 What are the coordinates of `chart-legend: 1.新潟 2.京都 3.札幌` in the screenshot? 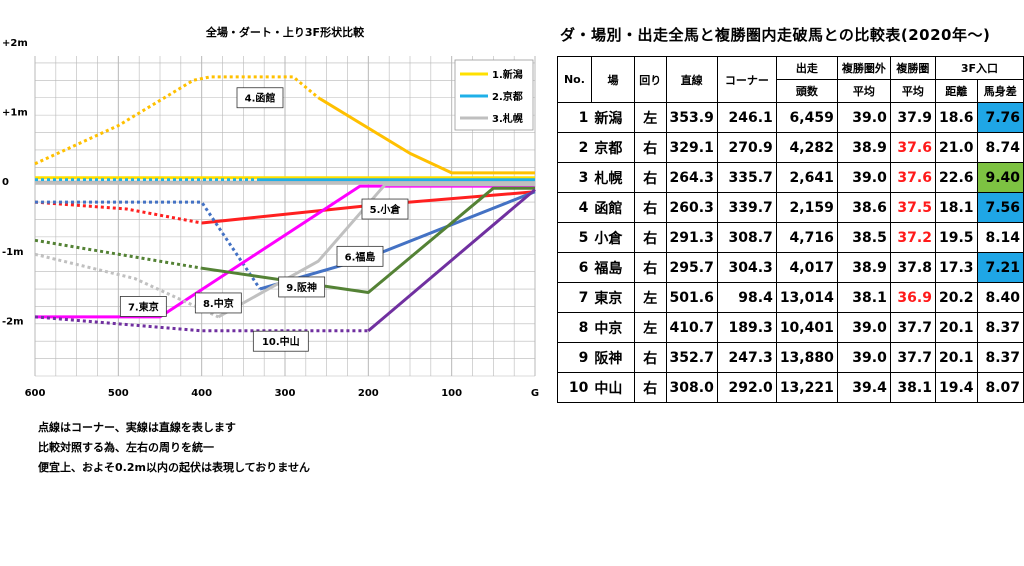 It's located at (494, 95).